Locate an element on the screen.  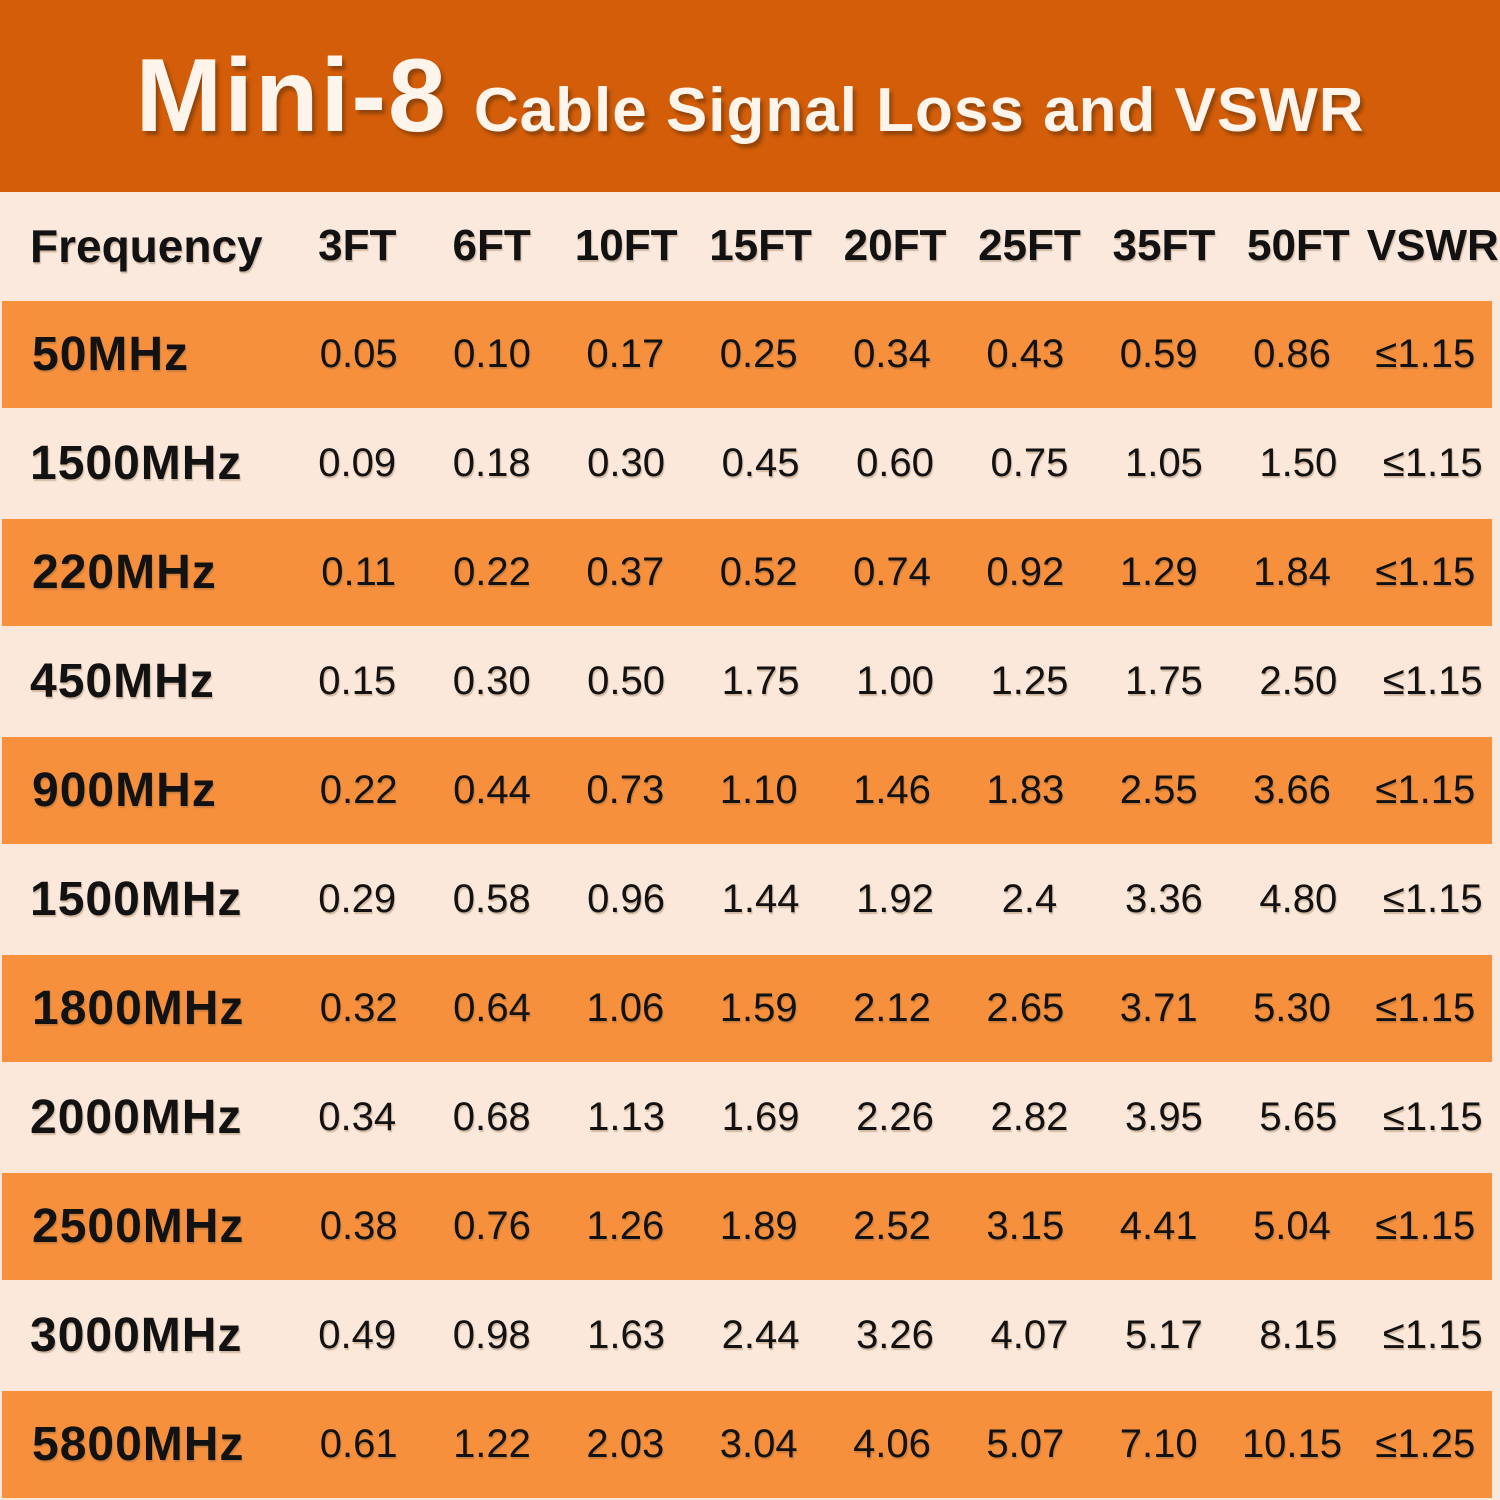
value-cell: 0.76 is located at coordinates (492, 1226).